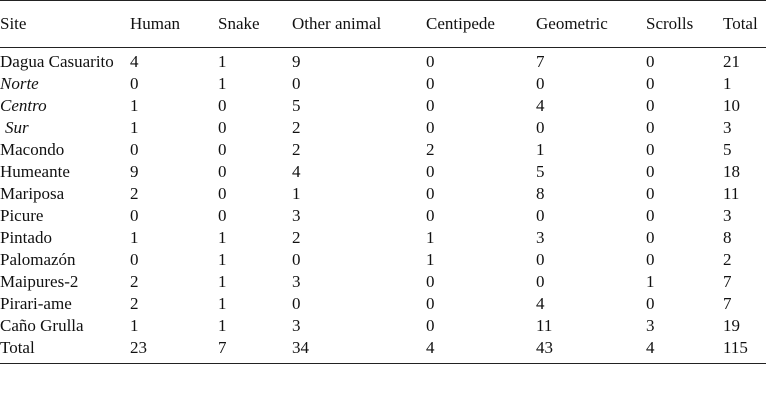 The height and width of the screenshot is (411, 766). I want to click on col-header-human: Human, so click(174, 24).